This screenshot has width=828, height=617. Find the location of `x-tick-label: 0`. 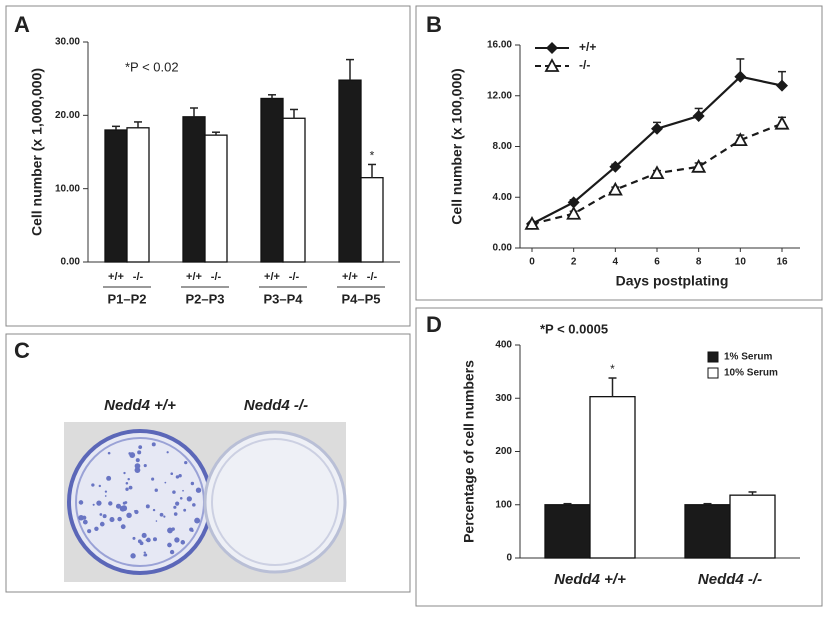

x-tick-label: 0 is located at coordinates (532, 262).